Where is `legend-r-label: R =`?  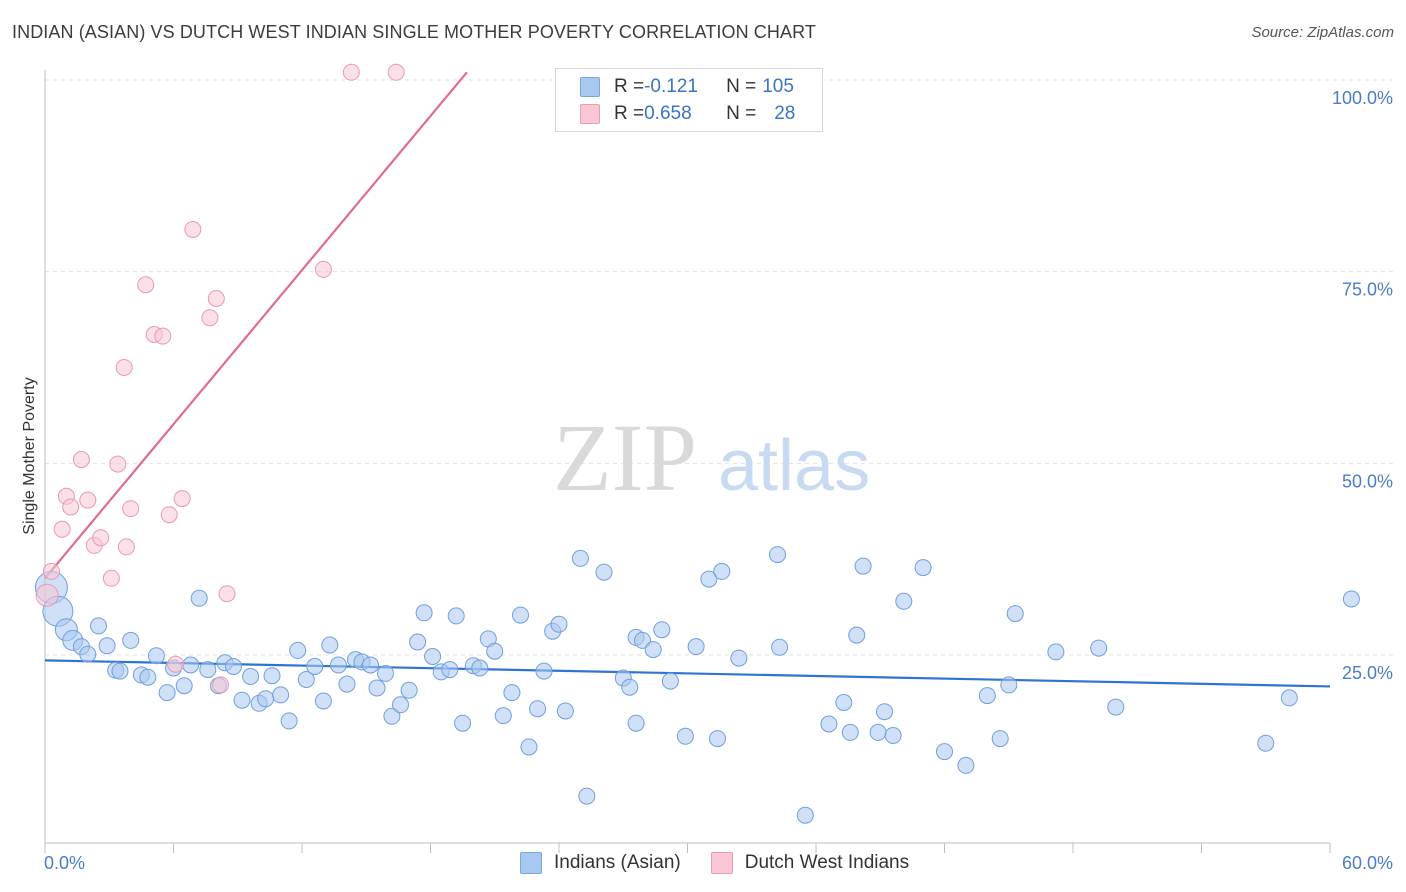 legend-r-label: R = is located at coordinates (629, 113).